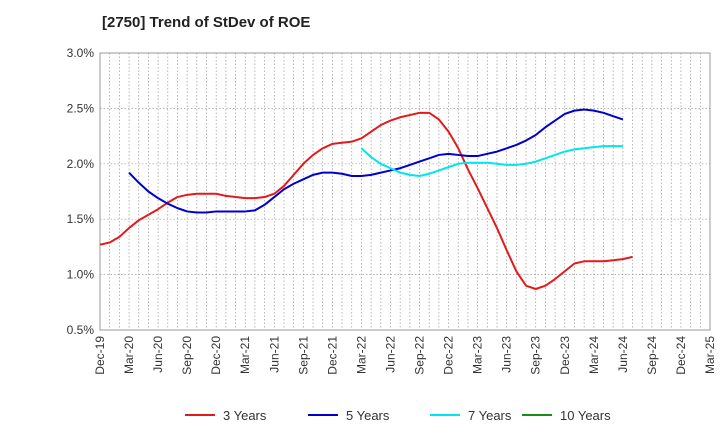 This screenshot has height=440, width=720. I want to click on y-tick-label: 1.0%, so click(81, 275).